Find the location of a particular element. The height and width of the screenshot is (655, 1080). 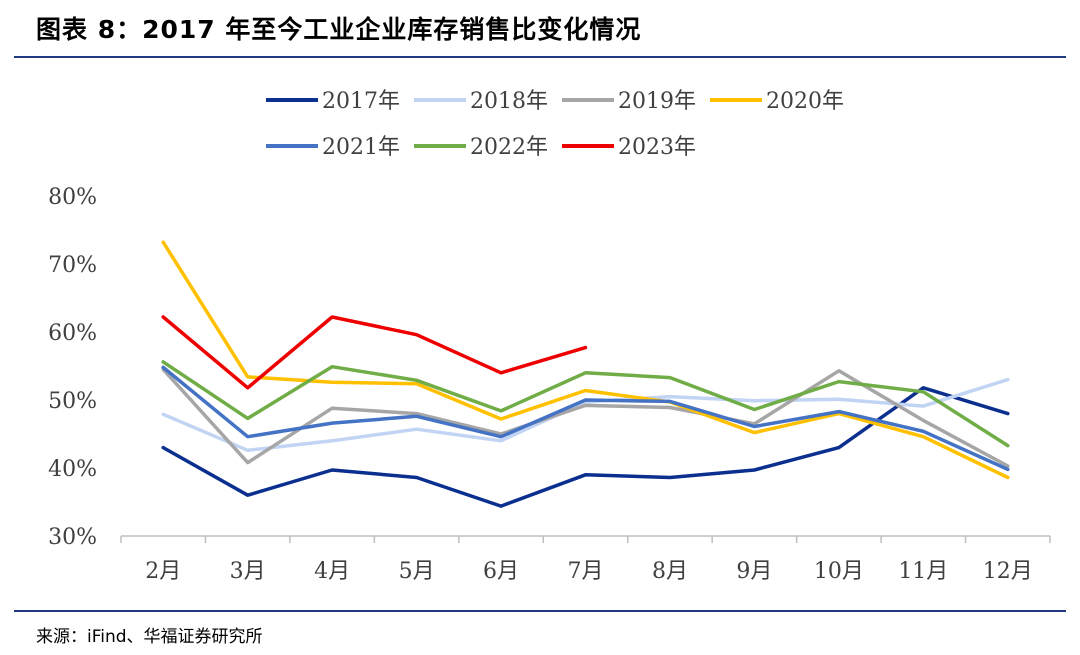

legend-label-2023: 2023年 is located at coordinates (657, 147).